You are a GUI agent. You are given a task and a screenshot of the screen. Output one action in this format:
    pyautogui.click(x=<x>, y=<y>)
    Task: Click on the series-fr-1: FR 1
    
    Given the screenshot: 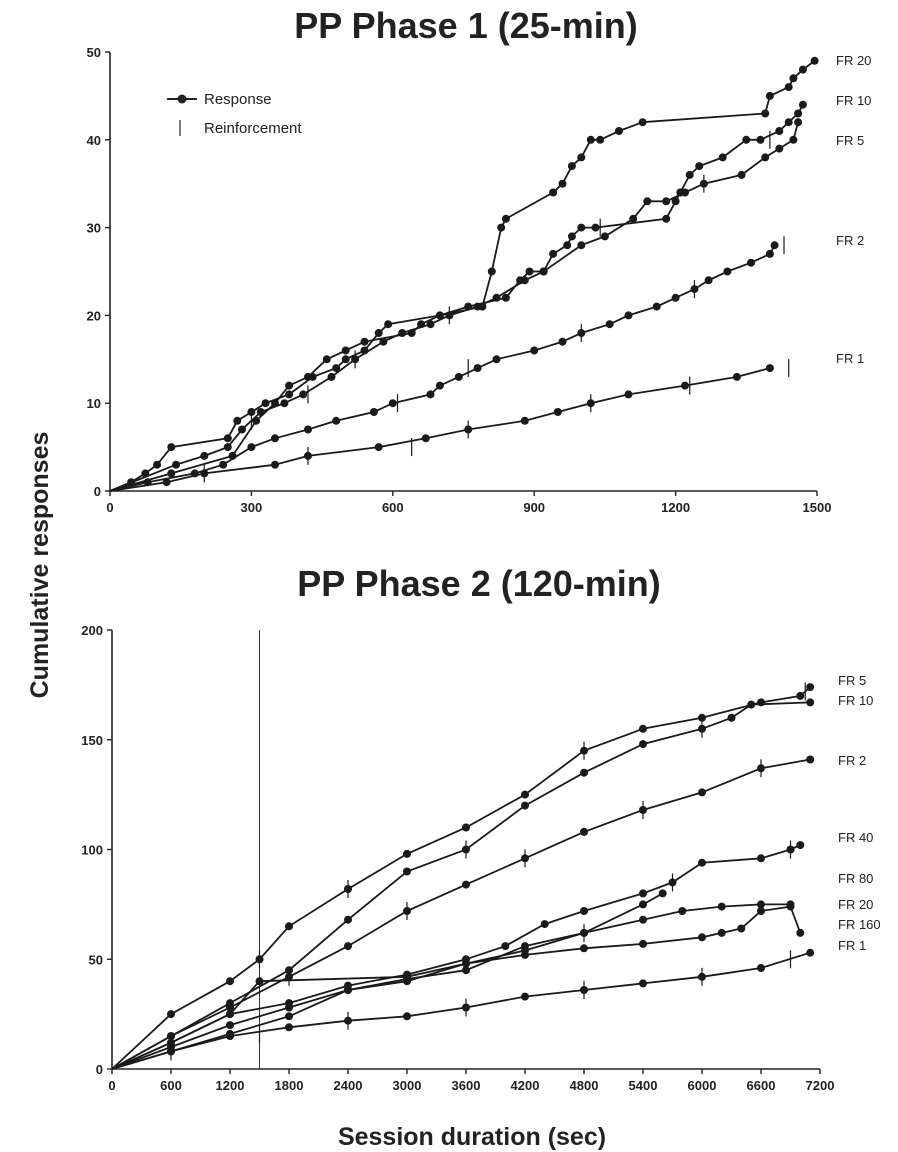 What is the action you would take?
    pyautogui.click(x=486, y=421)
    